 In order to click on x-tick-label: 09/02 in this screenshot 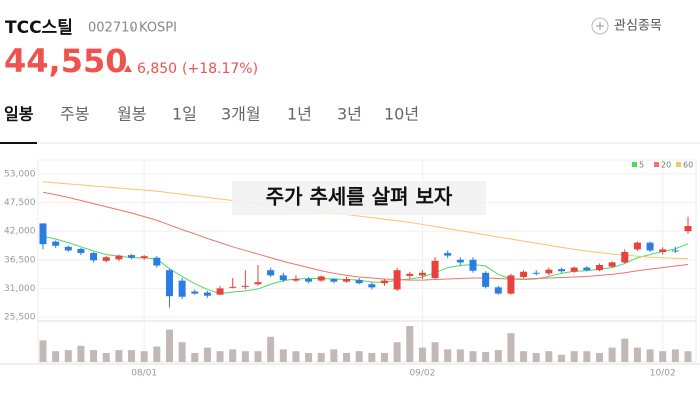, I will do `click(422, 374)`.